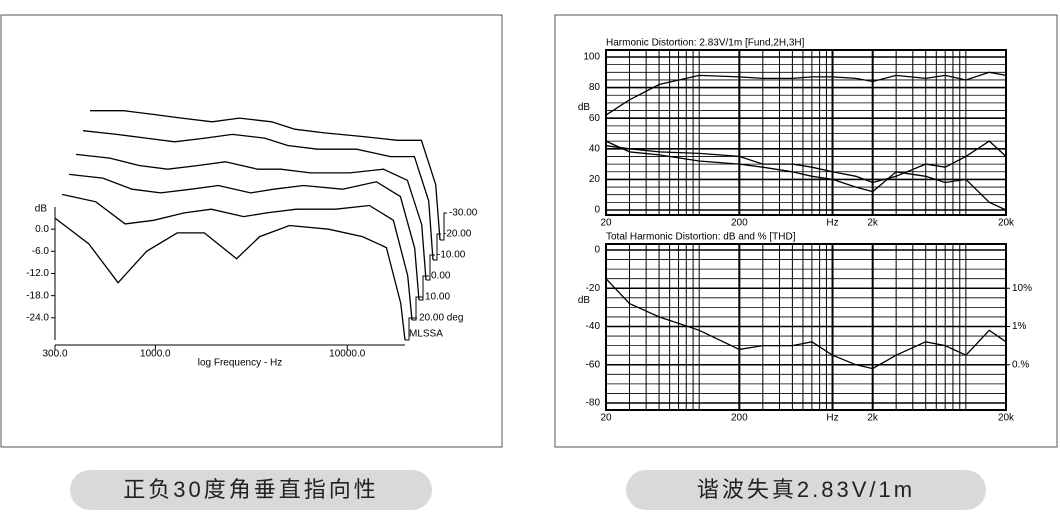 This screenshot has height=529, width=1060. What do you see at coordinates (1022, 288) in the screenshot?
I see `y2-tick-label: 10%` at bounding box center [1022, 288].